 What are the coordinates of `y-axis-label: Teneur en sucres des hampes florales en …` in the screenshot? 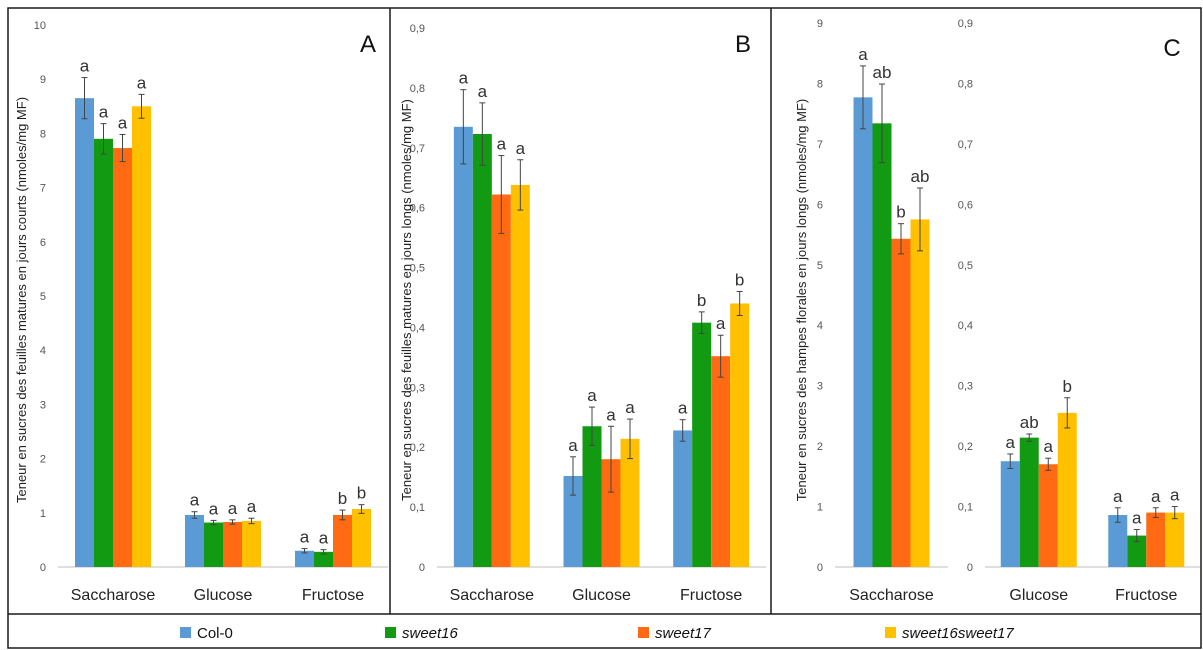 It's located at (801, 300).